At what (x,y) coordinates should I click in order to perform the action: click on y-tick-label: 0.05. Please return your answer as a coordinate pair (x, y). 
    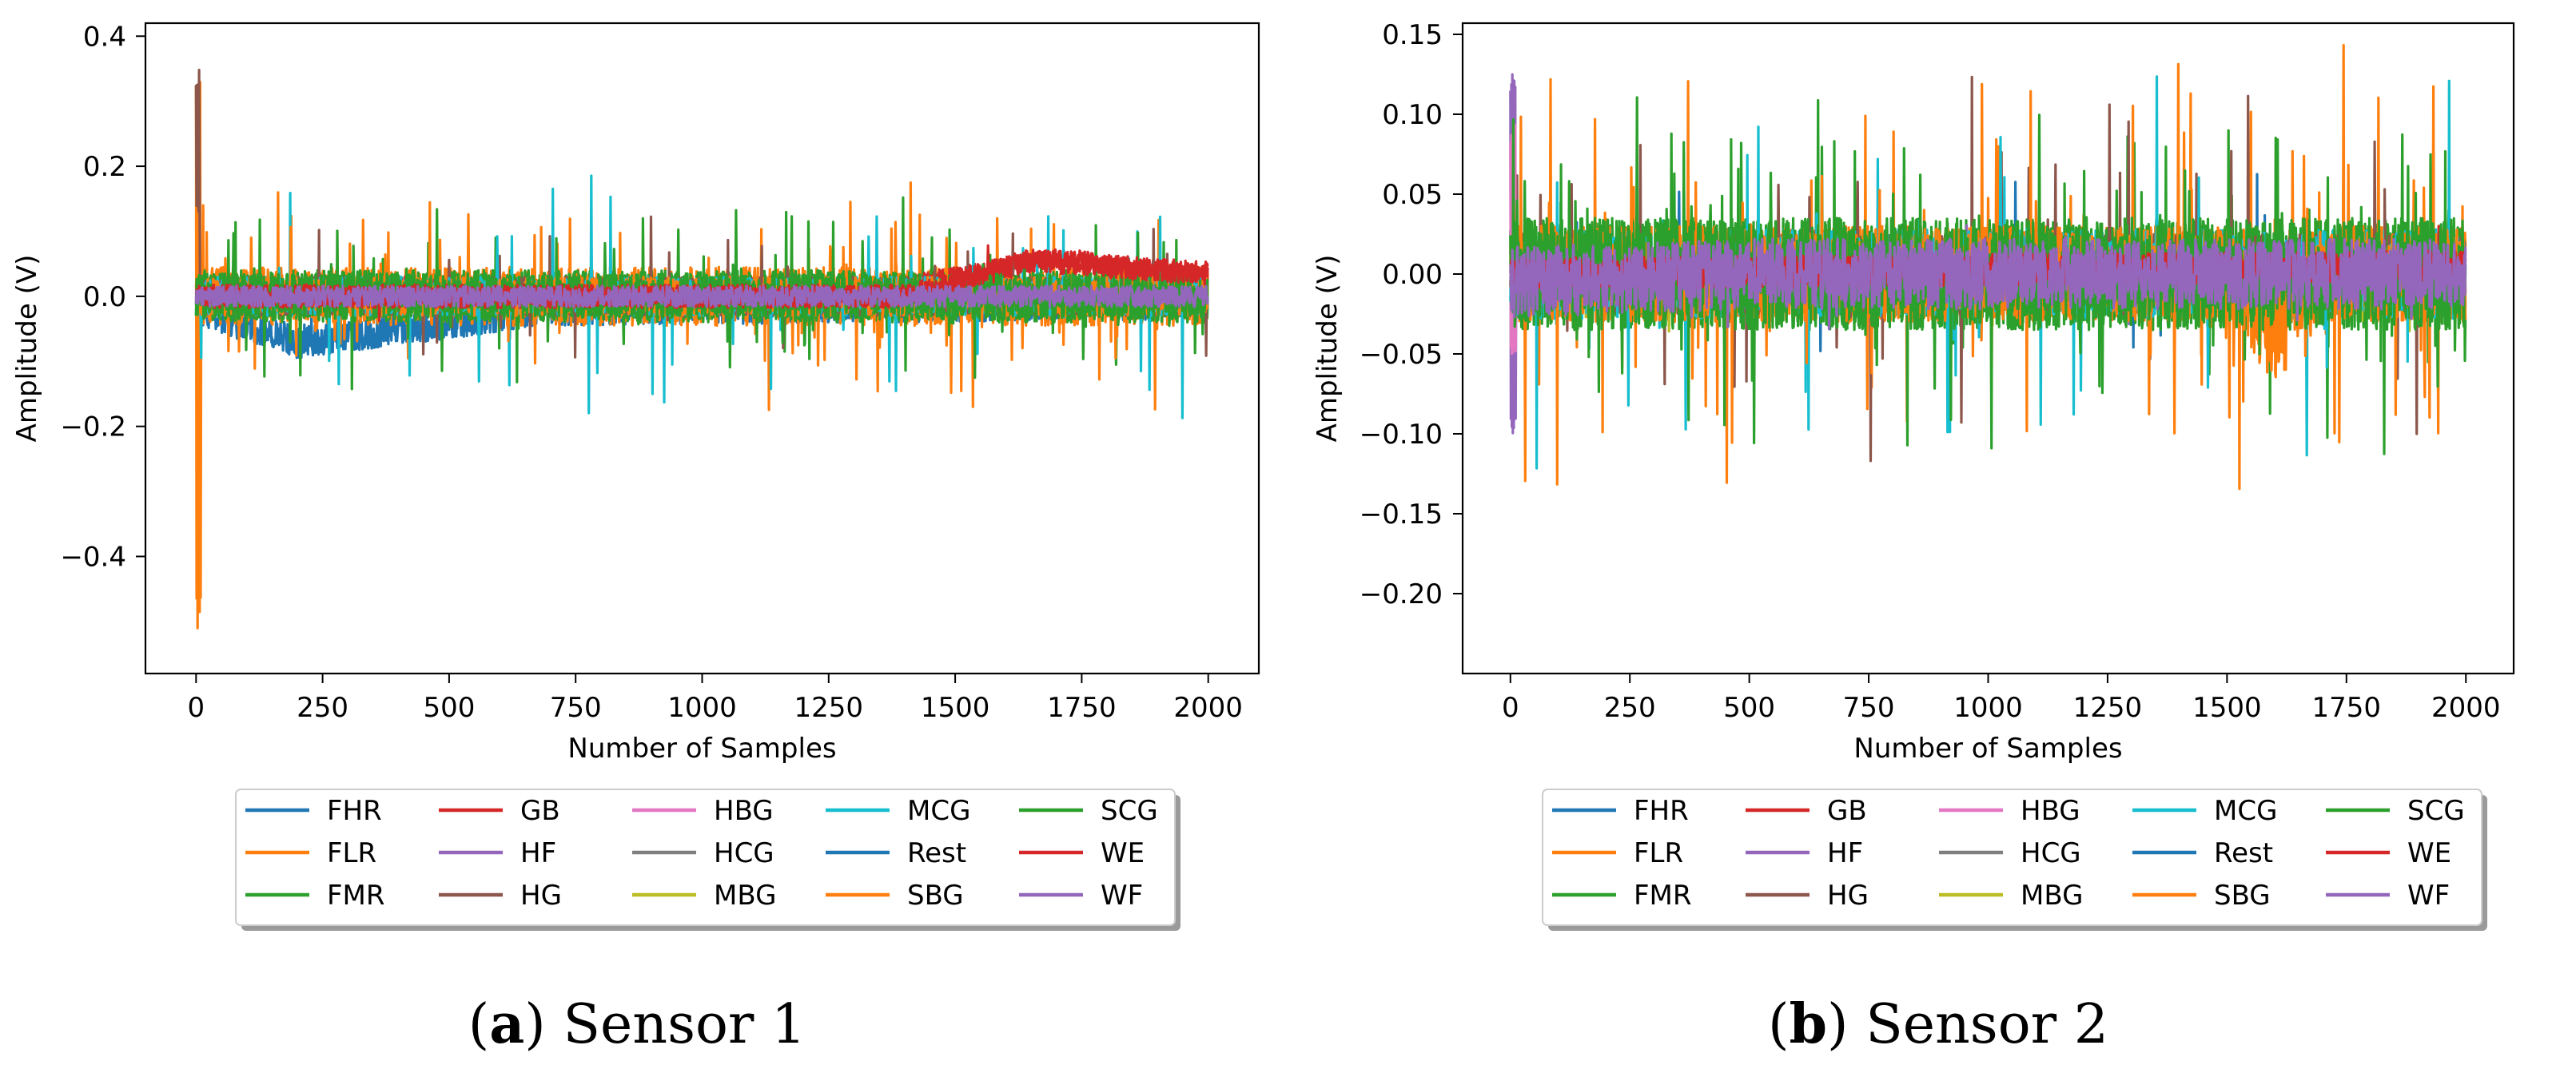
    Looking at the image, I should click on (1412, 195).